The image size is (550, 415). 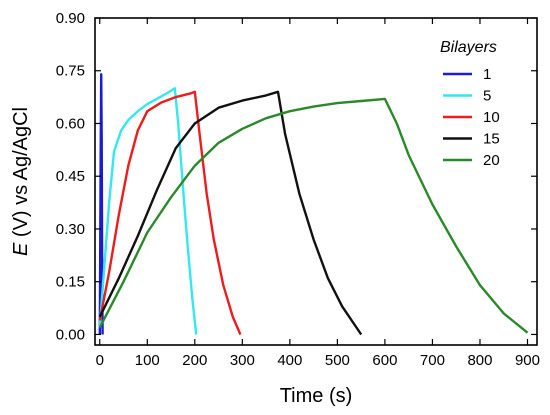 What do you see at coordinates (491, 139) in the screenshot?
I see `legend-label-15: 15` at bounding box center [491, 139].